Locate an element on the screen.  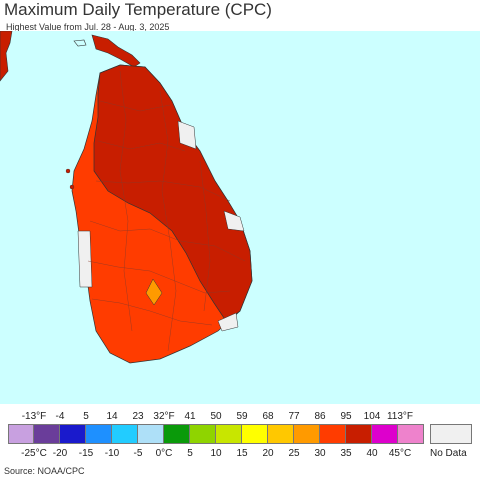
legend-c-label: -15 is located at coordinates (86, 453).